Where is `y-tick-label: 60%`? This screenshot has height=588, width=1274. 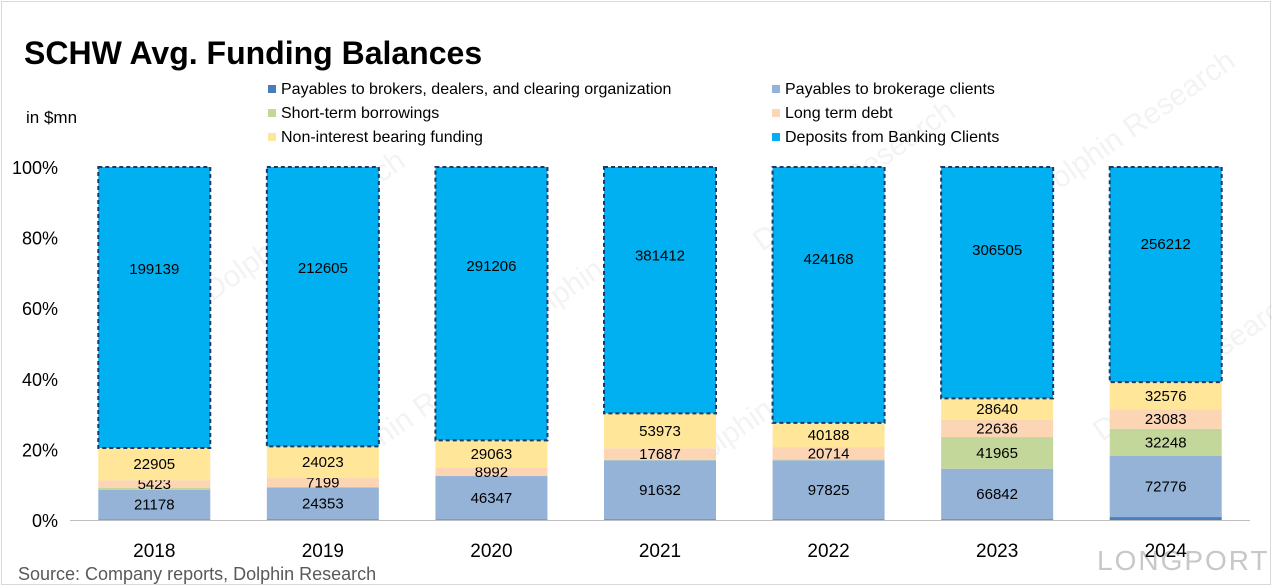 y-tick-label: 60% is located at coordinates (40, 309).